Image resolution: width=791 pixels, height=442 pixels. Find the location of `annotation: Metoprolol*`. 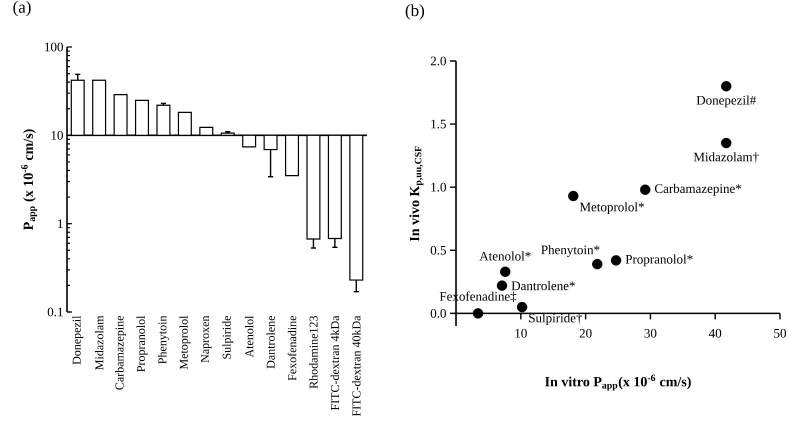

annotation: Metoprolol* is located at coordinates (612, 208).